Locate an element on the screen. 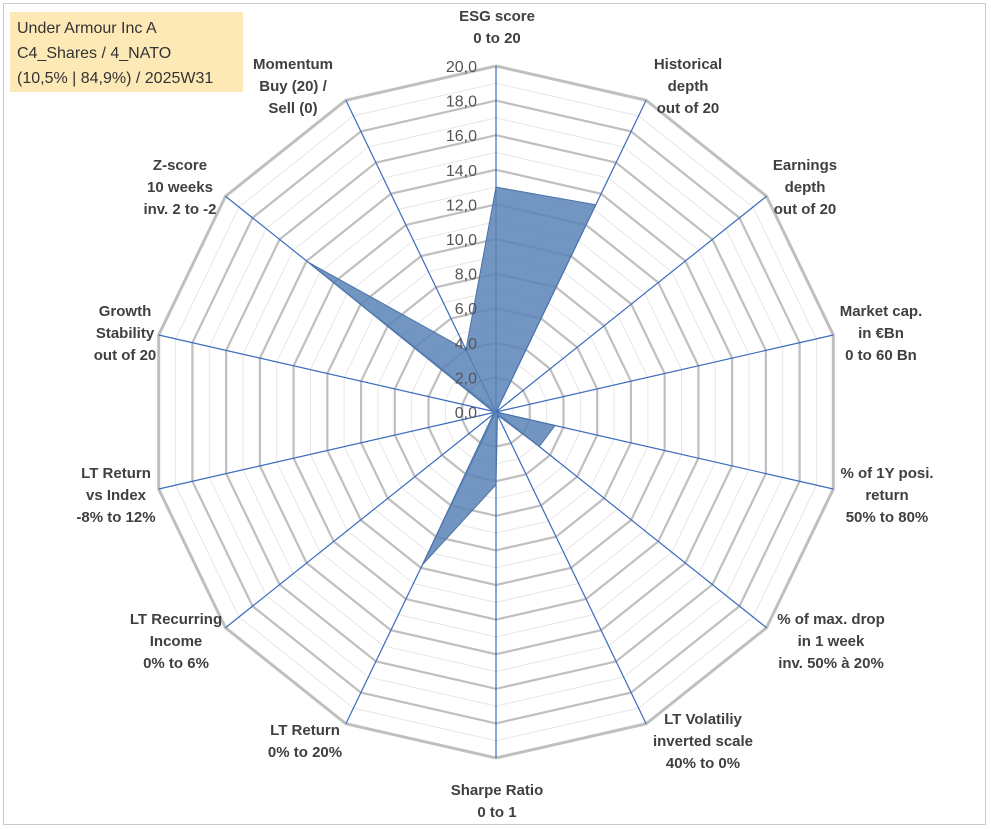 This screenshot has width=991, height=829. axis-label: % of max. drop is located at coordinates (831, 619).